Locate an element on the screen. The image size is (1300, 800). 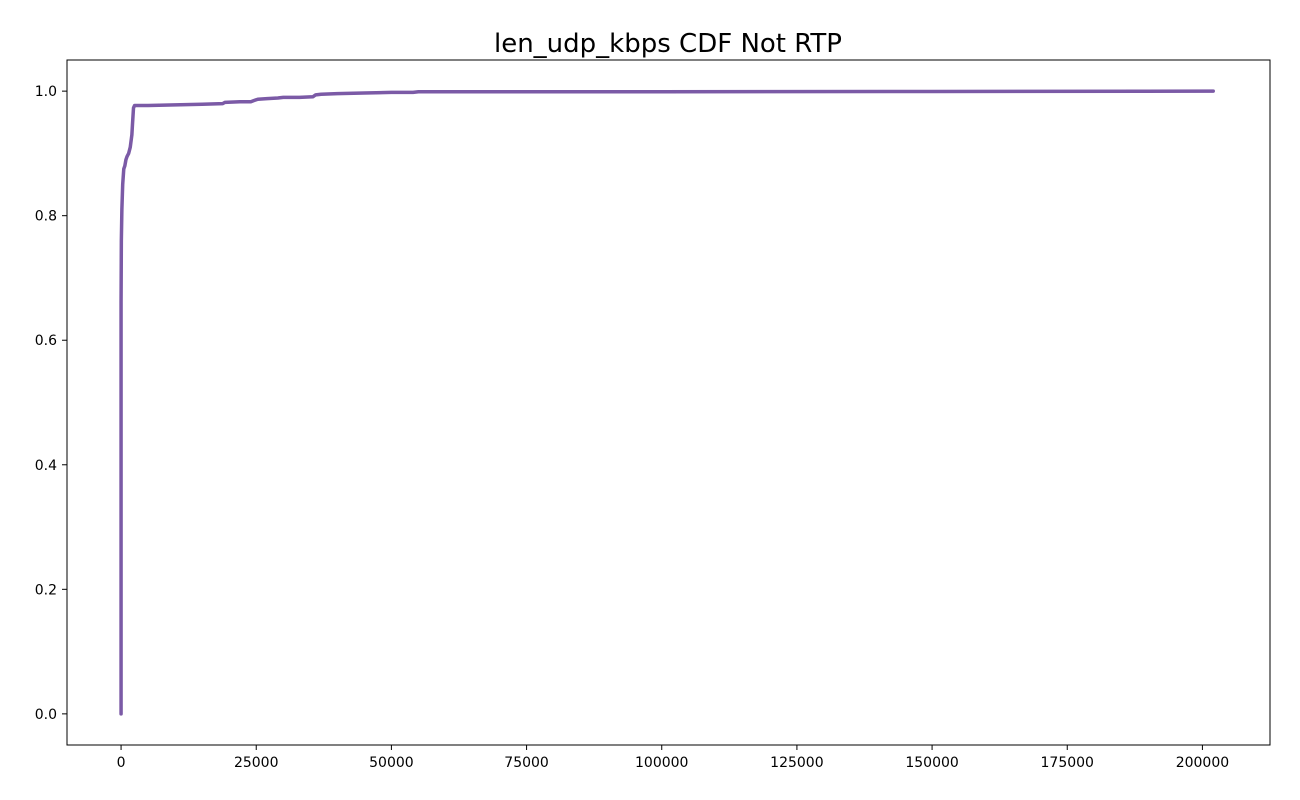
x-tick-label: 175000 is located at coordinates (1067, 763).